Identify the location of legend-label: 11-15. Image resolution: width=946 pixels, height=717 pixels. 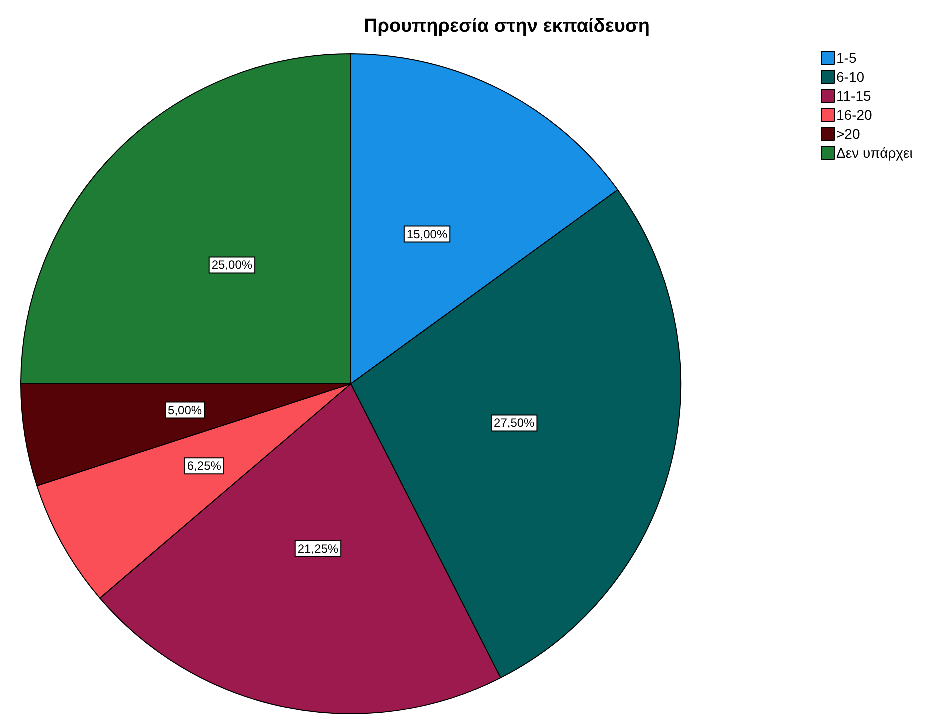
(854, 96).